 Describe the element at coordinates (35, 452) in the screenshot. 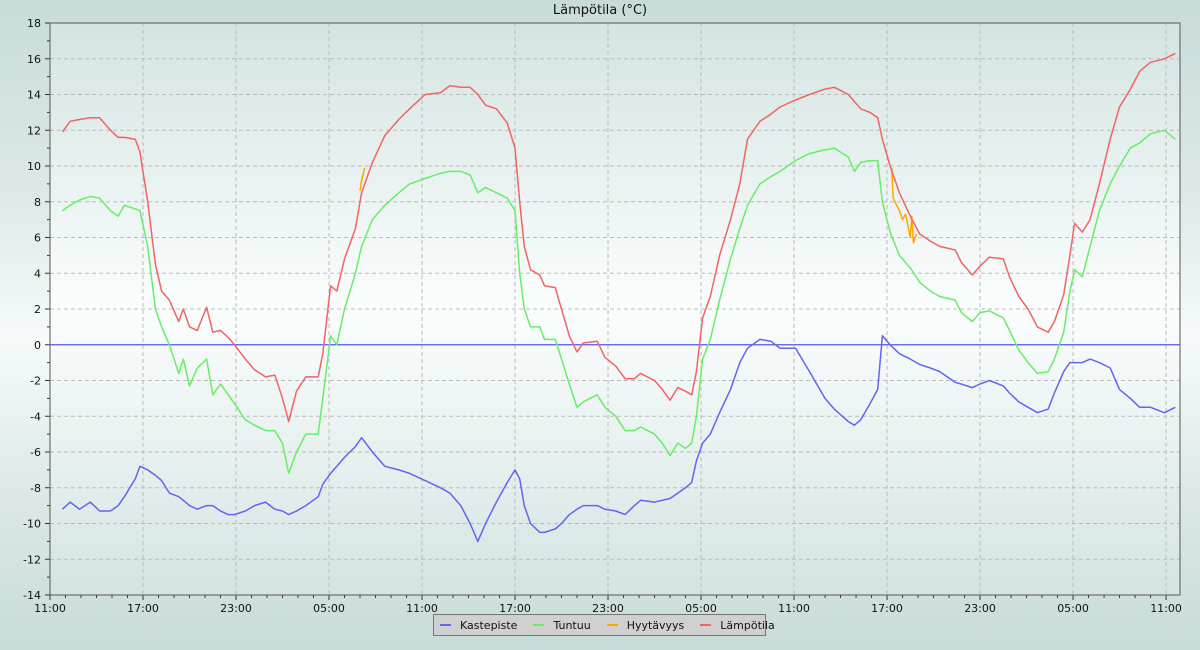

I see `y-tick-label: -6` at that location.